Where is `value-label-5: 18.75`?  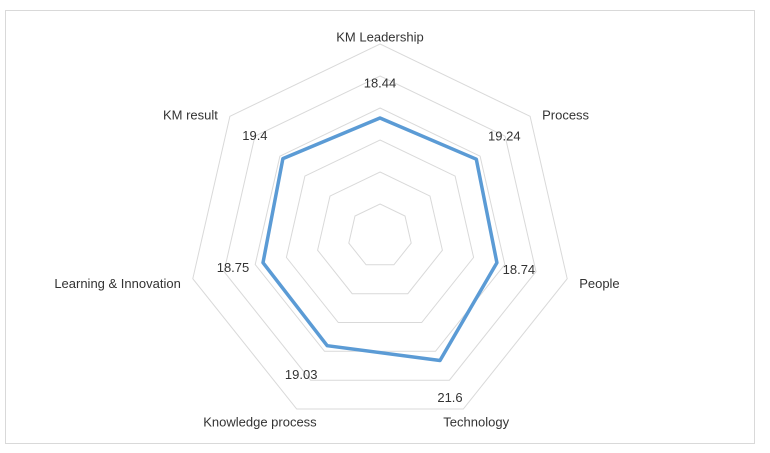
value-label-5: 18.75 is located at coordinates (233, 267).